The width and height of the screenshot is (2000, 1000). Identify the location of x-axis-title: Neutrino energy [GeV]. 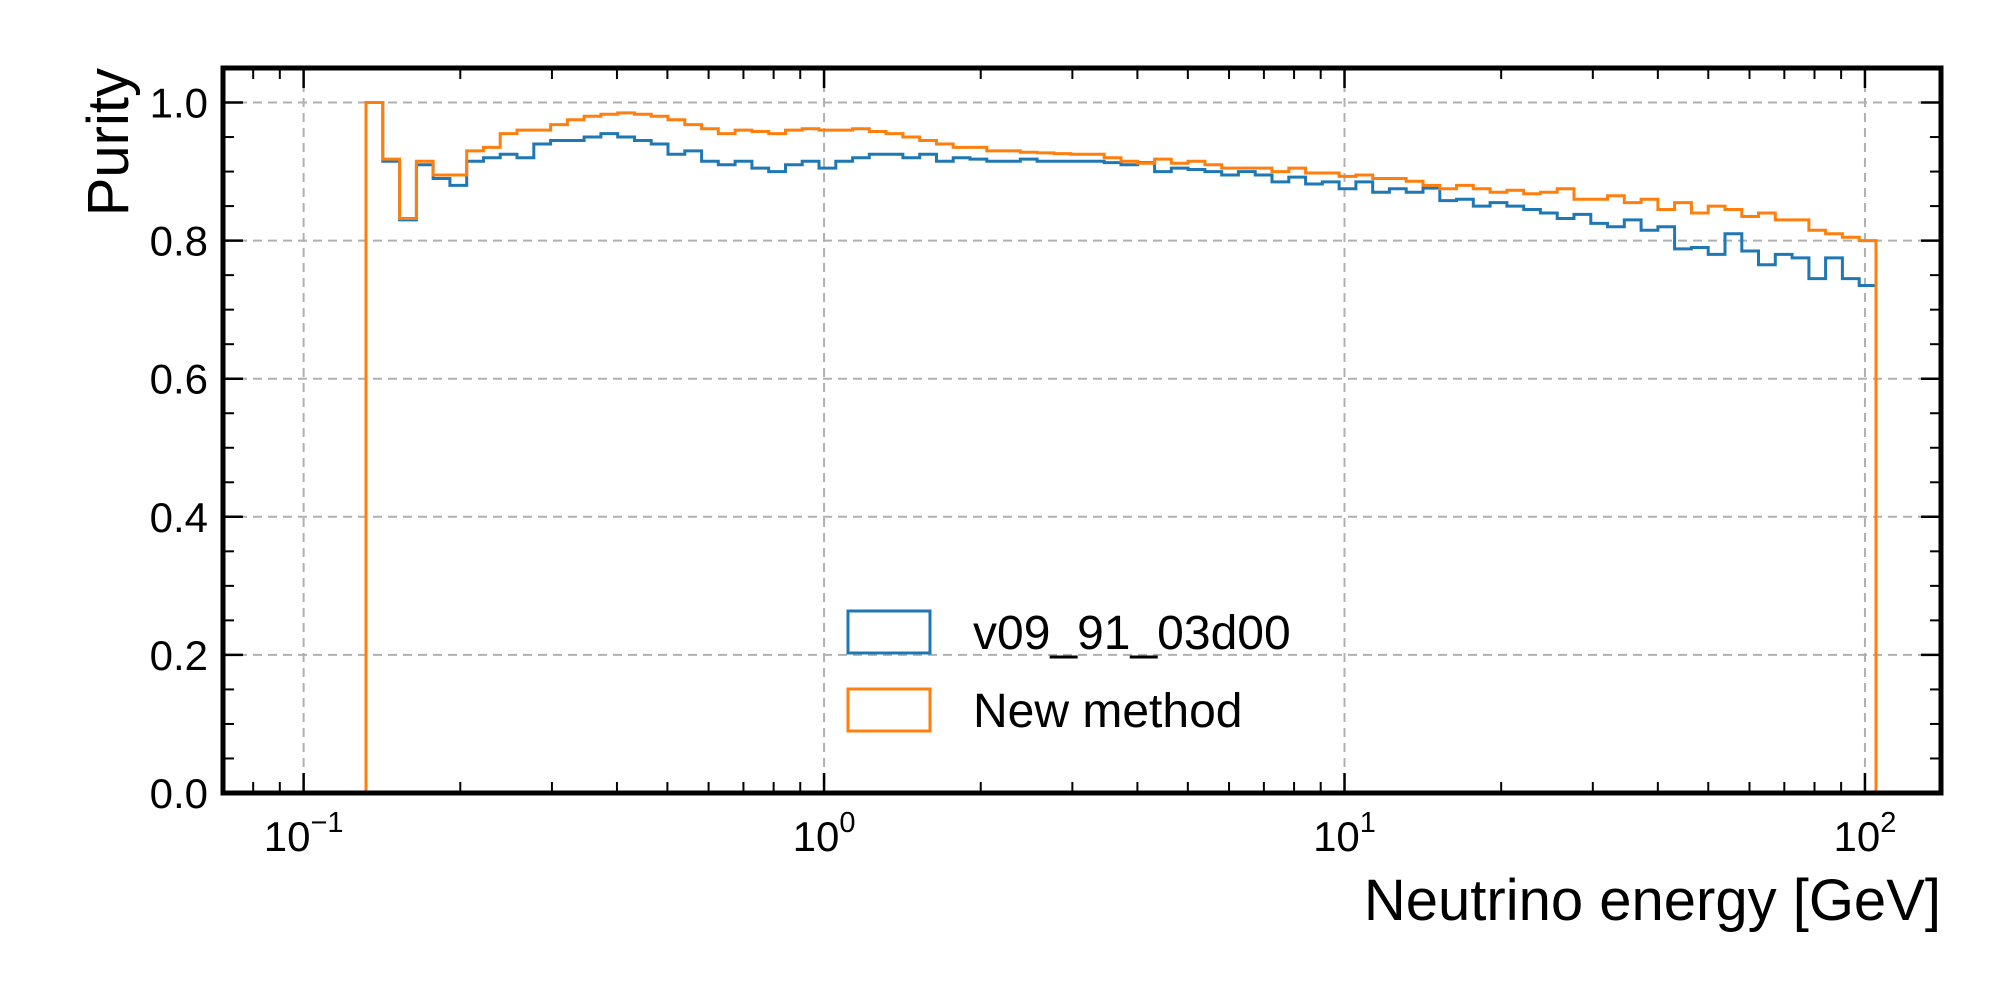
(1652, 900).